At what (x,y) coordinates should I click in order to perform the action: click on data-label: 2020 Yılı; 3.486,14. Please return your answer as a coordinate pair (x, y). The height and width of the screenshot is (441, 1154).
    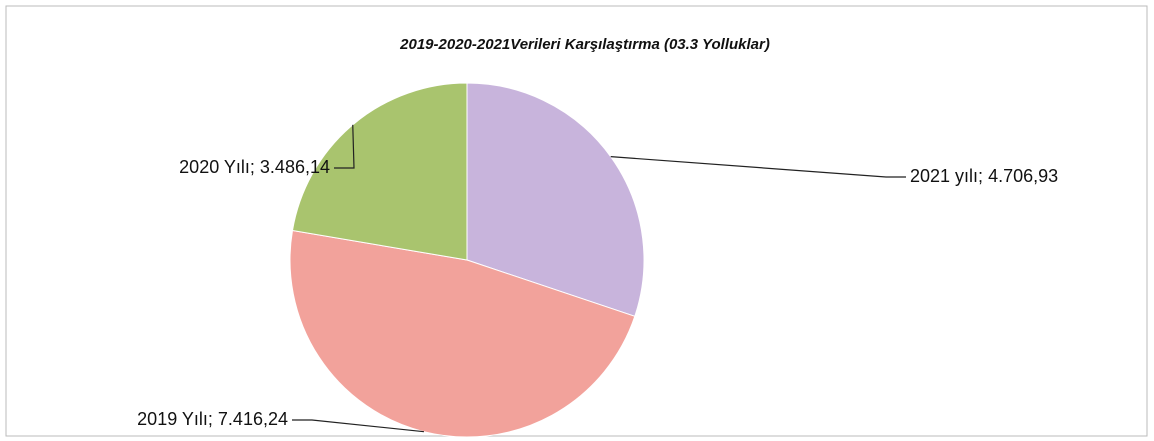
    Looking at the image, I should click on (254, 167).